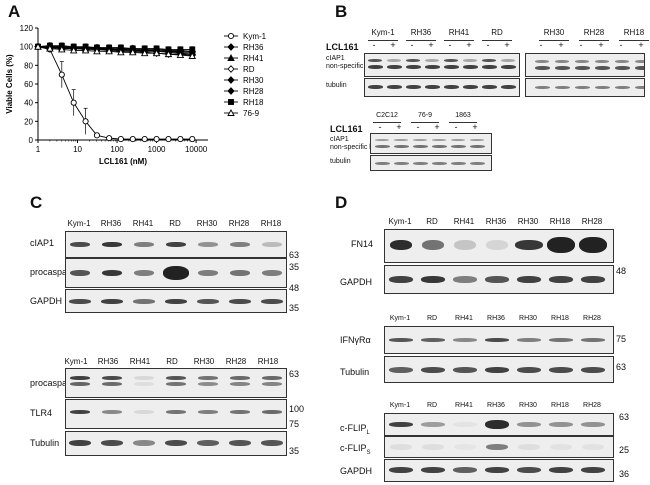 This screenshot has width=650, height=485. Describe the element at coordinates (253, 47) in the screenshot. I see `legend-label: RH36` at that location.